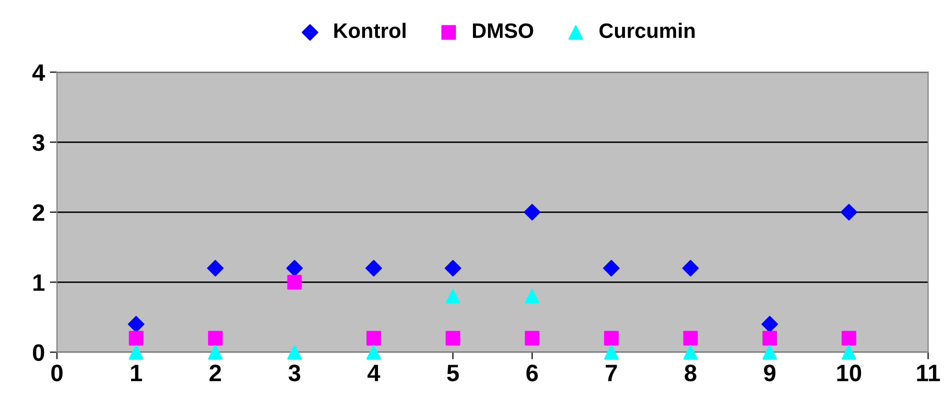 This screenshot has width=949, height=410. What do you see at coordinates (136, 373) in the screenshot?
I see `x-tick-label: 1` at bounding box center [136, 373].